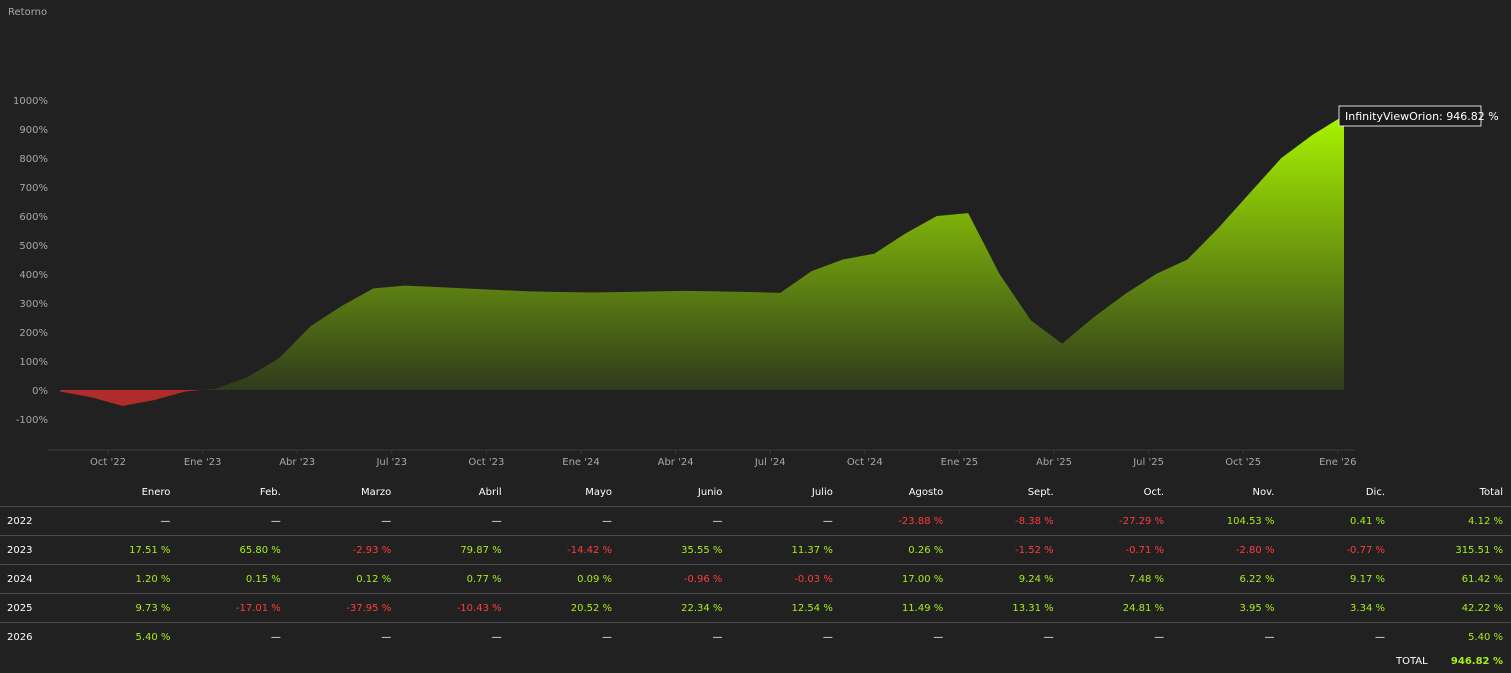 The image size is (1511, 673). What do you see at coordinates (28, 12) in the screenshot?
I see `chart-title: Retorno` at bounding box center [28, 12].